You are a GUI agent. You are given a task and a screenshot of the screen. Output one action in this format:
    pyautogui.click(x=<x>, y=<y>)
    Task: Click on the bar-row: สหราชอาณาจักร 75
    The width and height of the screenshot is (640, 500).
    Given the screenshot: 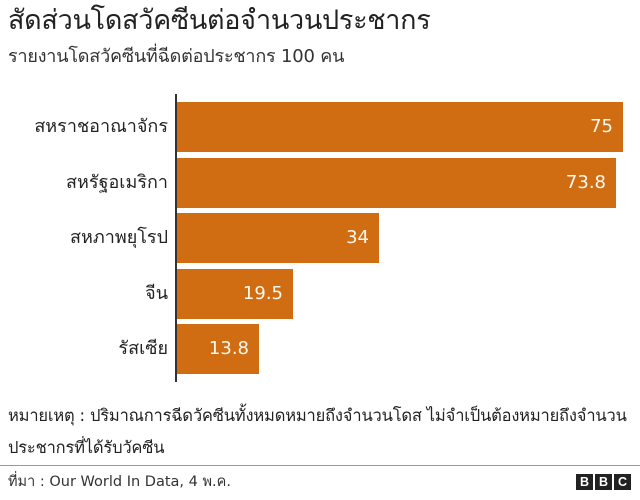 What is the action you would take?
    pyautogui.click(x=320, y=127)
    